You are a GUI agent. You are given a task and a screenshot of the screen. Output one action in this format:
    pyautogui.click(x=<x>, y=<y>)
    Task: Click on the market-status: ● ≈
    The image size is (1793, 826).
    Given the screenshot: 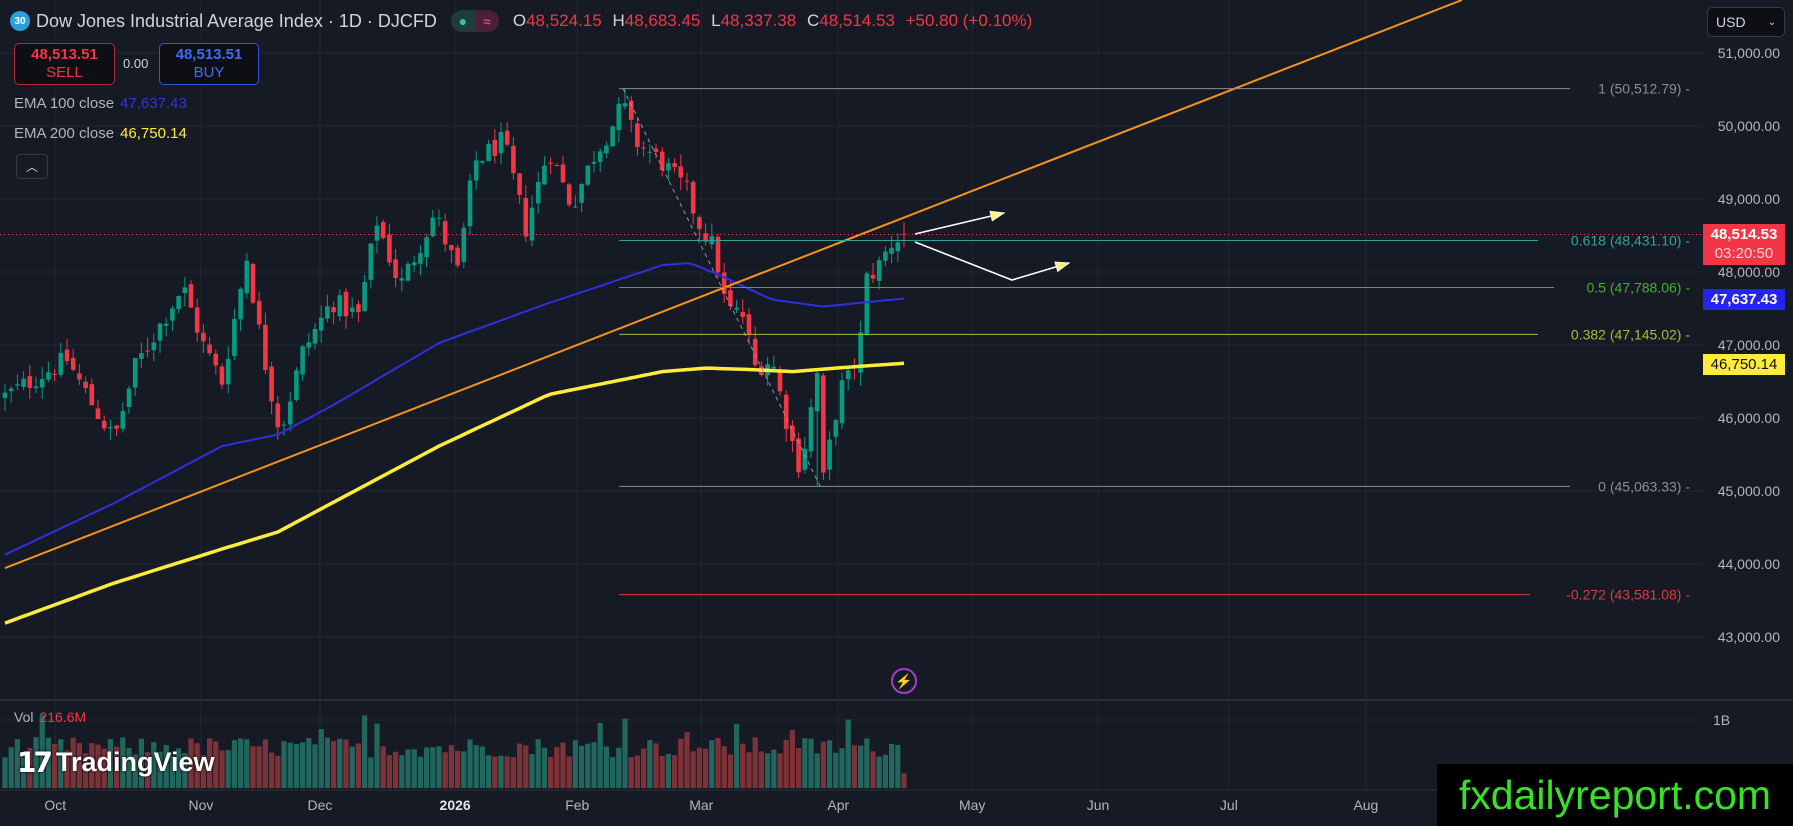 What is the action you would take?
    pyautogui.click(x=474, y=21)
    